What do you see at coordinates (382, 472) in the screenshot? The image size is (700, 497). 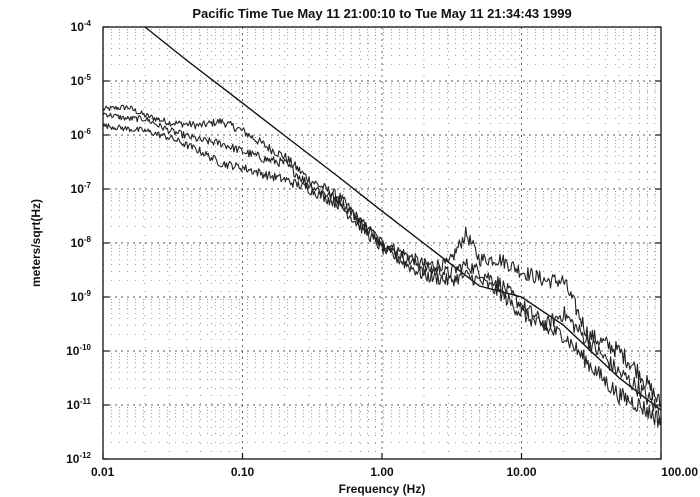 I see `x-tick-label: 1.00` at bounding box center [382, 472].